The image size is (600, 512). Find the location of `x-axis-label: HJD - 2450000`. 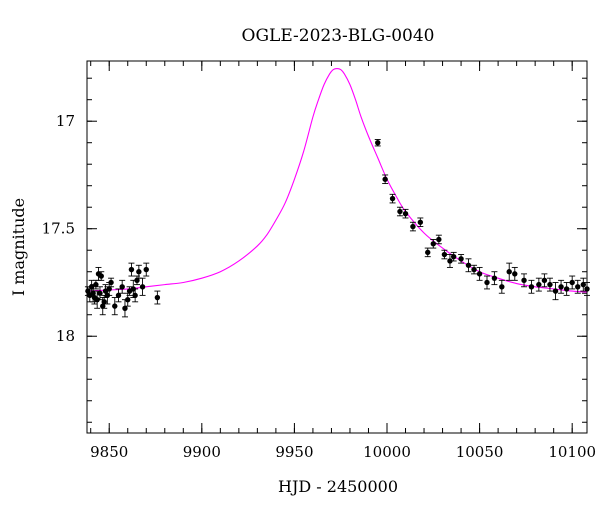

x-axis-label: HJD - 2450000 is located at coordinates (338, 486).